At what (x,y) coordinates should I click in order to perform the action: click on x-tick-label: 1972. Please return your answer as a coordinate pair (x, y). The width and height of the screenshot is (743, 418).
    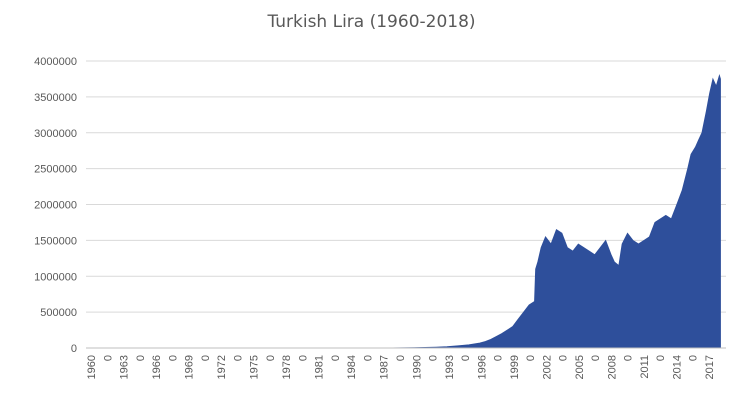
    Looking at the image, I should click on (222, 367).